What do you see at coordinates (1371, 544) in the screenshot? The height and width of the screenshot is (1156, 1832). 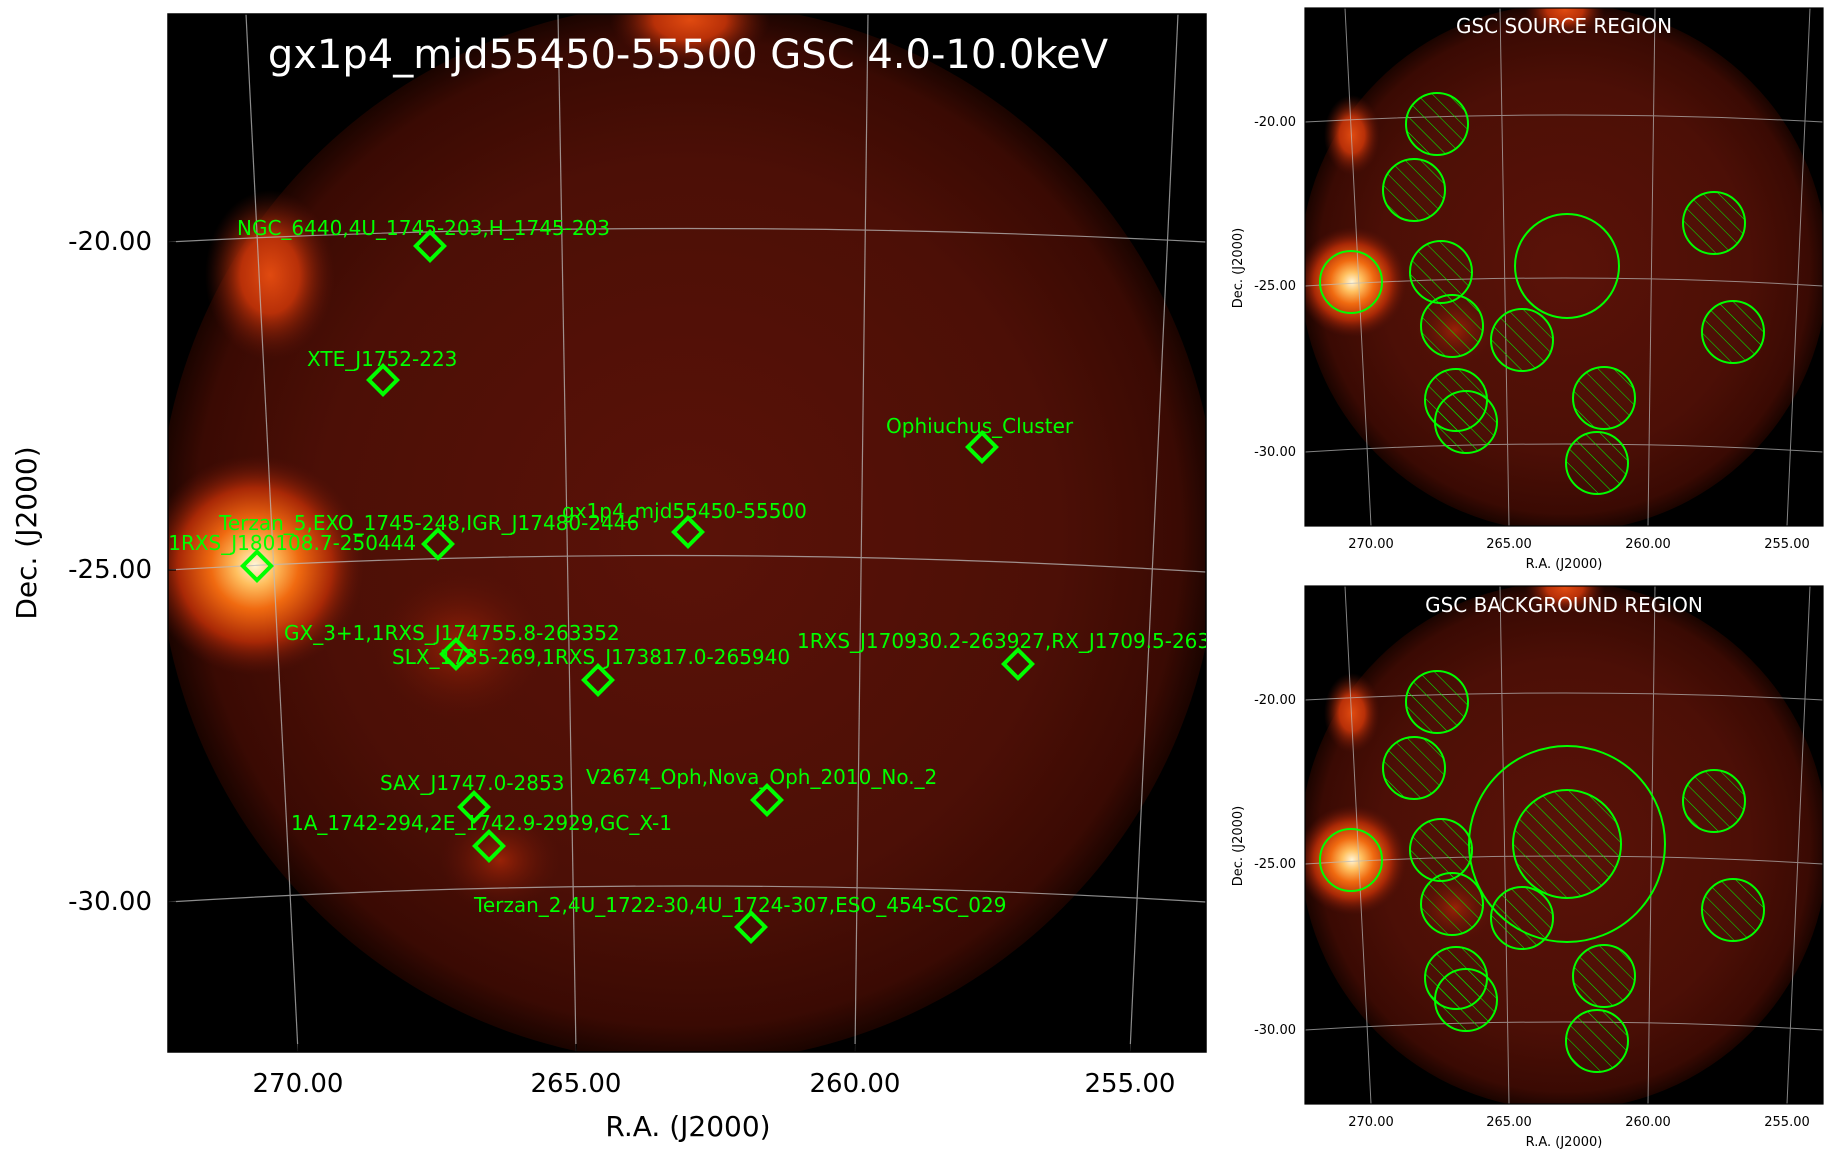 I see `srcpanel-x-tick-1: 270.00` at bounding box center [1371, 544].